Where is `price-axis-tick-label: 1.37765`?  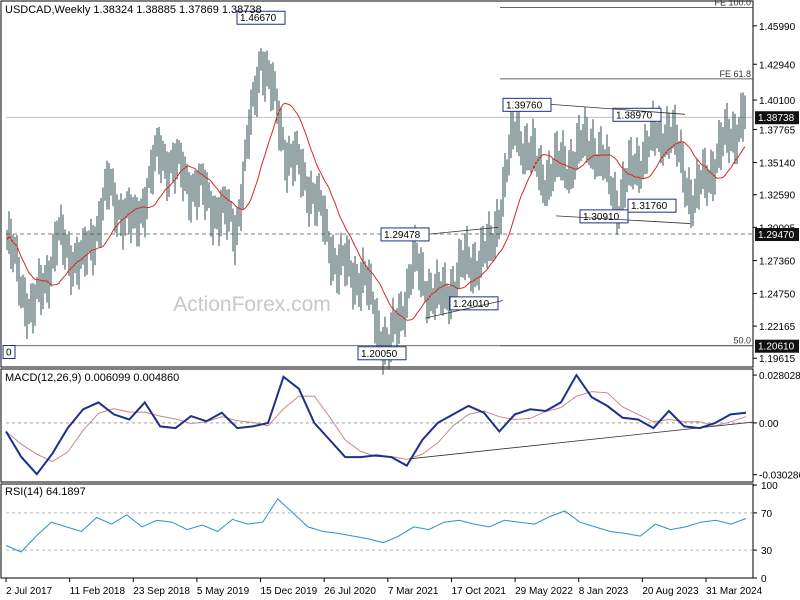
price-axis-tick-label: 1.37765 is located at coordinates (777, 130).